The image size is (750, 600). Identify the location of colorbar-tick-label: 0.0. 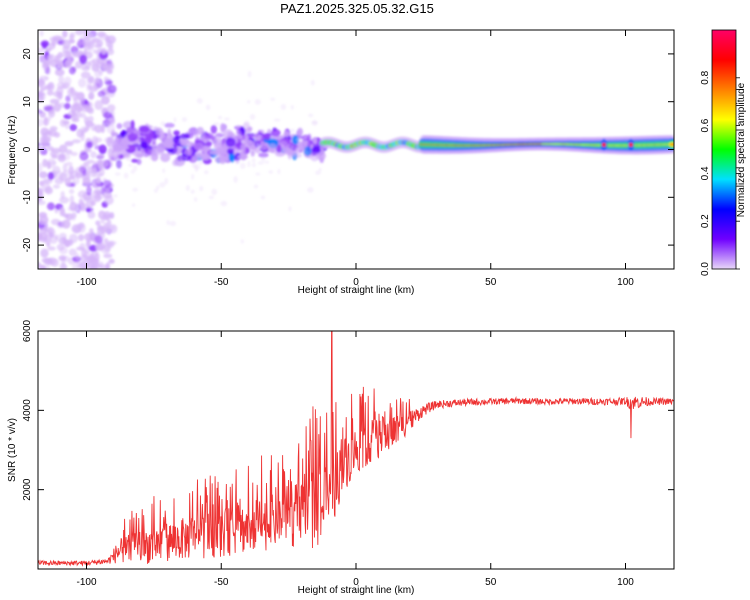
(705, 269).